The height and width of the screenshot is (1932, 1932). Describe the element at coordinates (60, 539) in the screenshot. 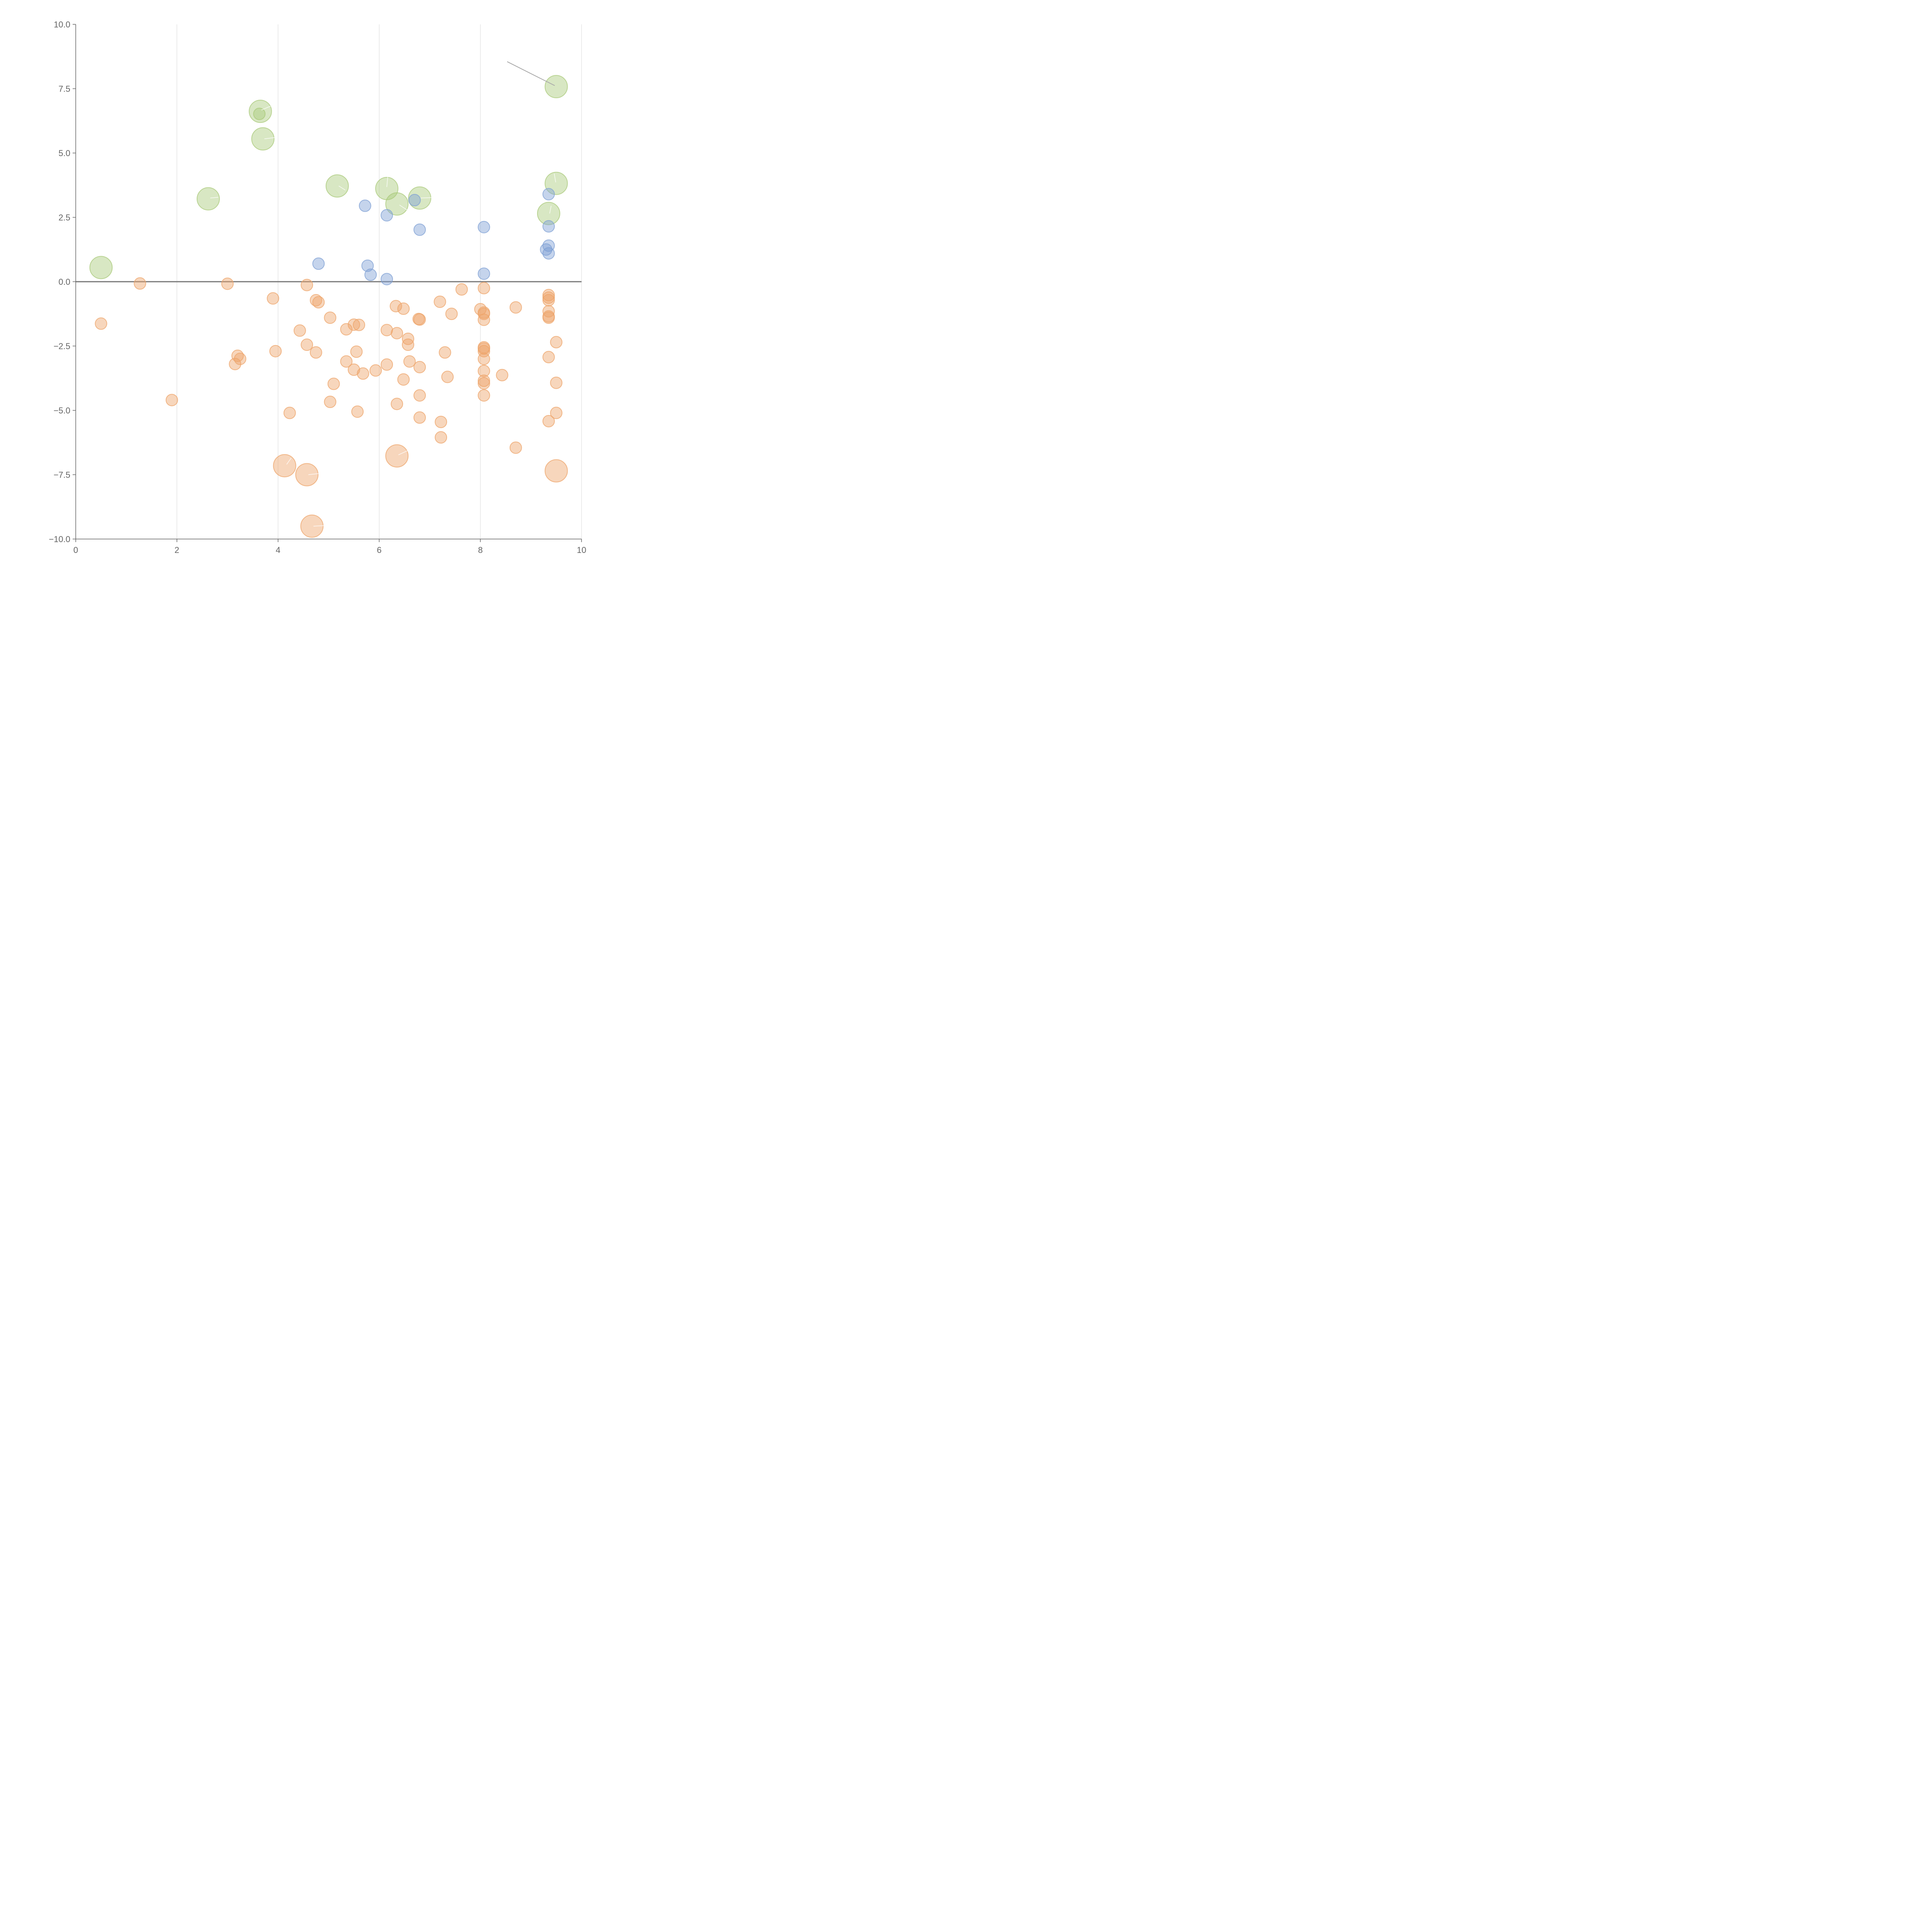

I see `y-tick-label: −10.0` at that location.